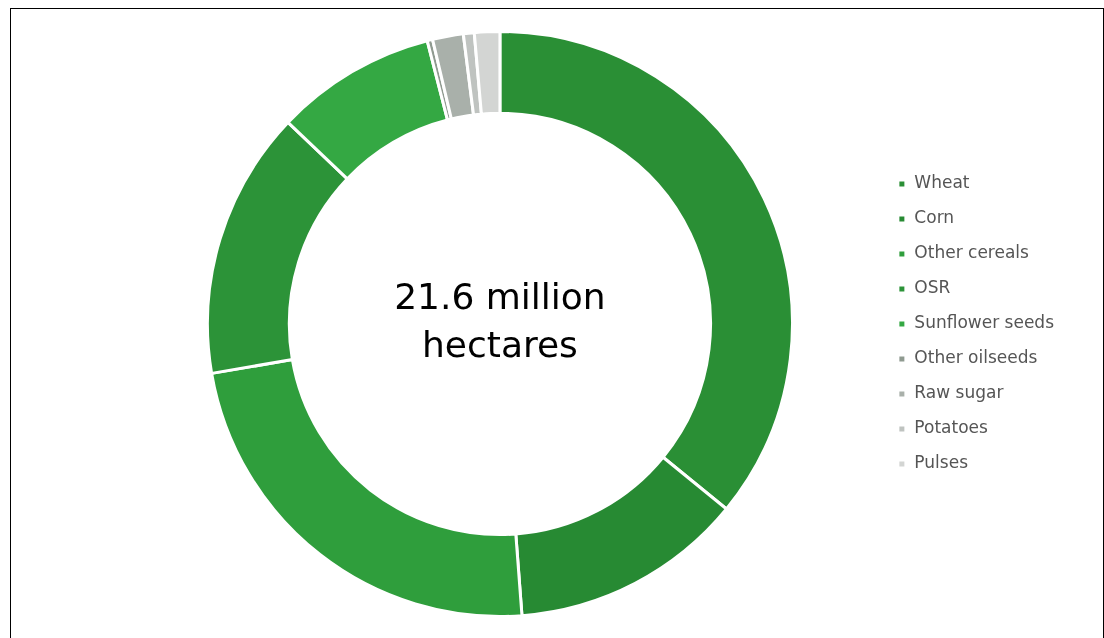 The image size is (1104, 638). Describe the element at coordinates (500, 321) in the screenshot. I see `text: 21.6 million hectares` at that location.